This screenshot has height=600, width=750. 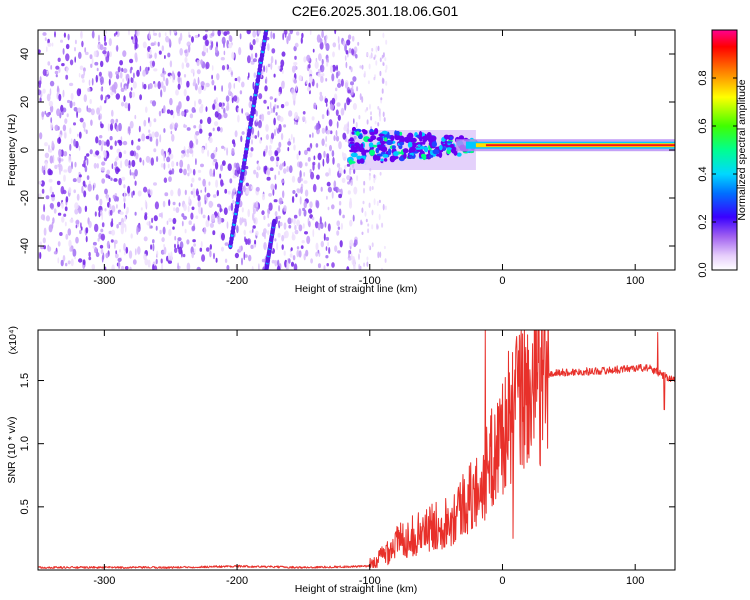 What do you see at coordinates (104, 581) in the screenshot?
I see `snr-x-tick-label: -300` at bounding box center [104, 581].